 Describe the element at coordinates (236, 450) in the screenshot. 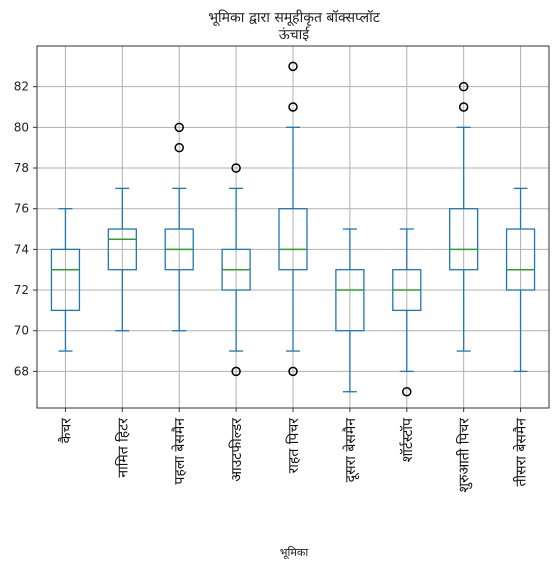

I see `x-tick-label: आउटफील्डर` at that location.